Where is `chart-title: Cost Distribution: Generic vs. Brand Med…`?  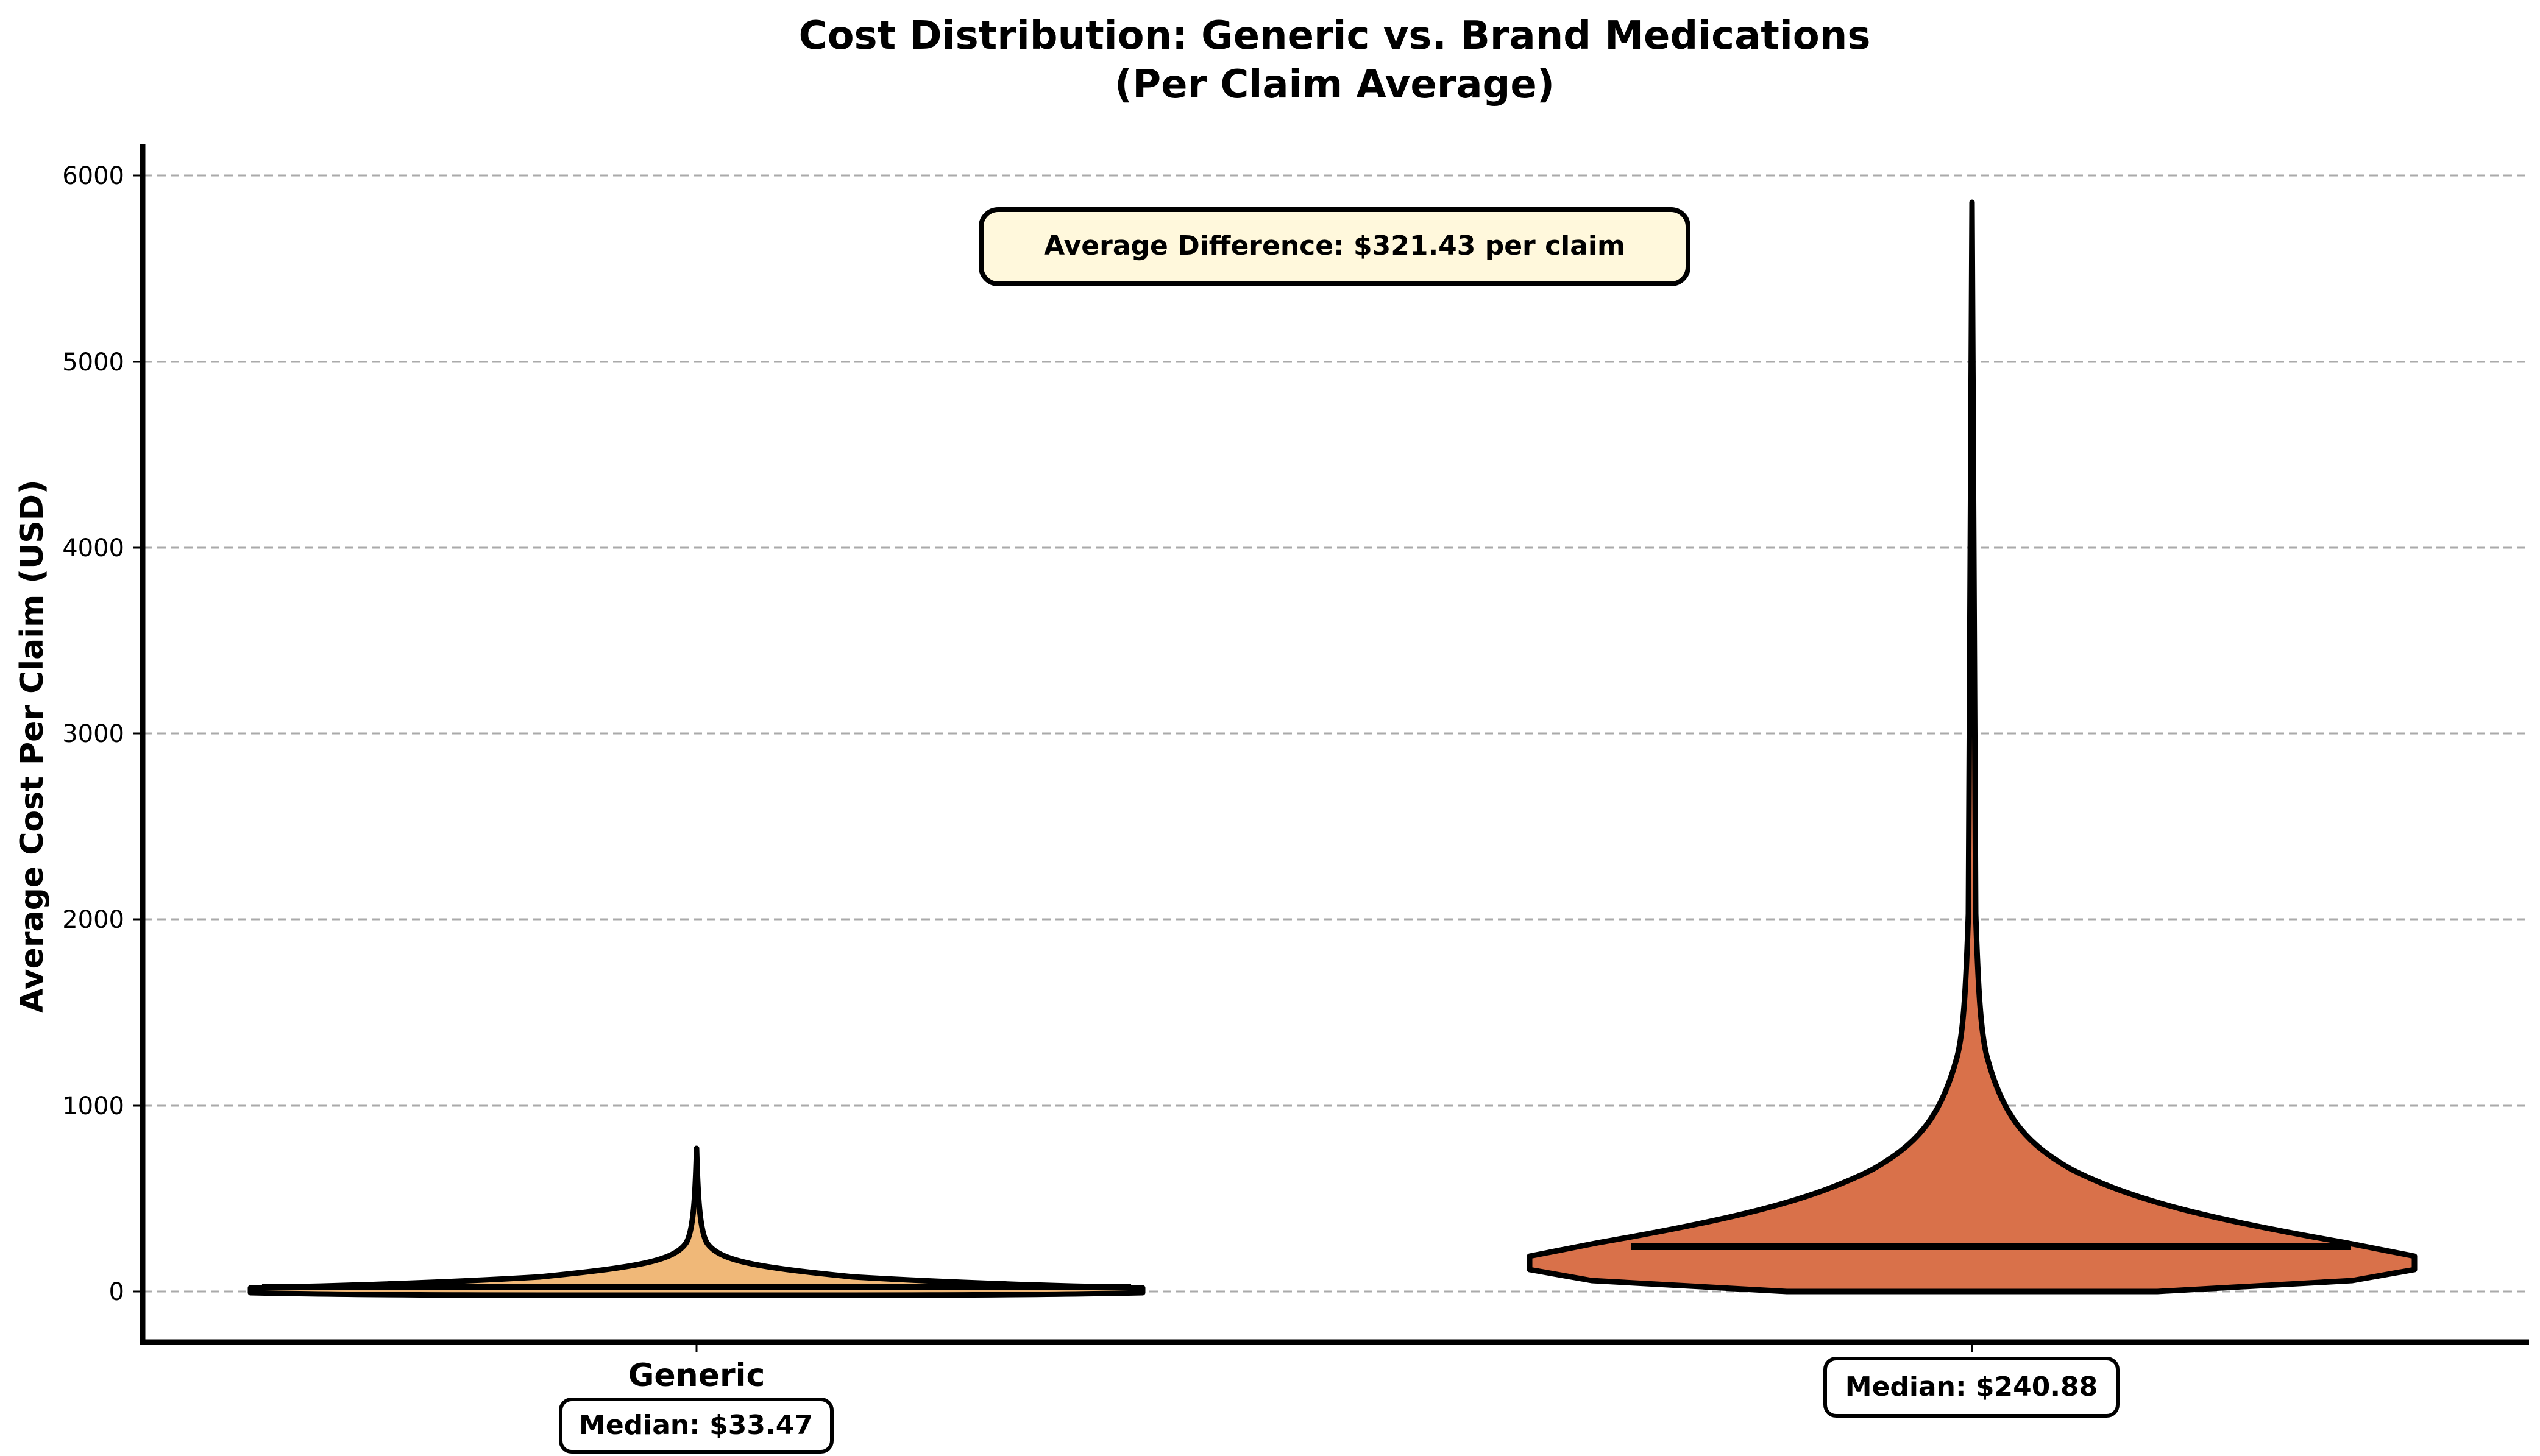 chart-title: Cost Distribution: Generic vs. Brand Med… is located at coordinates (1335, 35).